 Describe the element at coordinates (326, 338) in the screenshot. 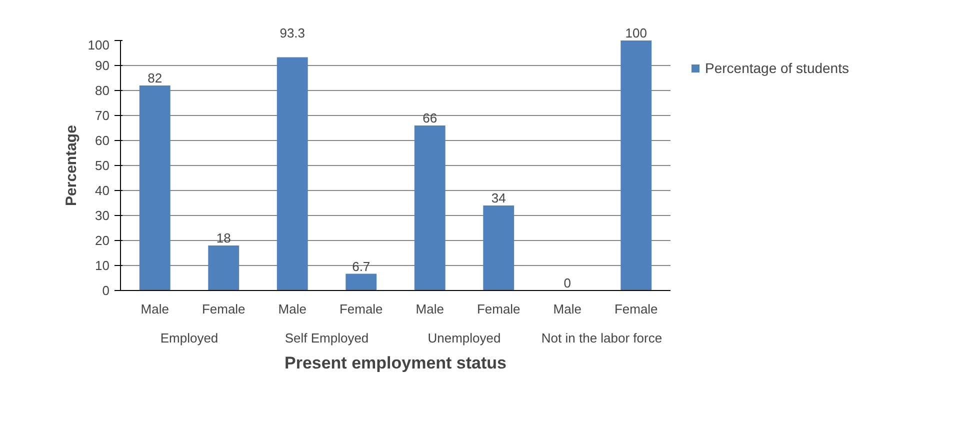

I see `text: Self Employed` at that location.